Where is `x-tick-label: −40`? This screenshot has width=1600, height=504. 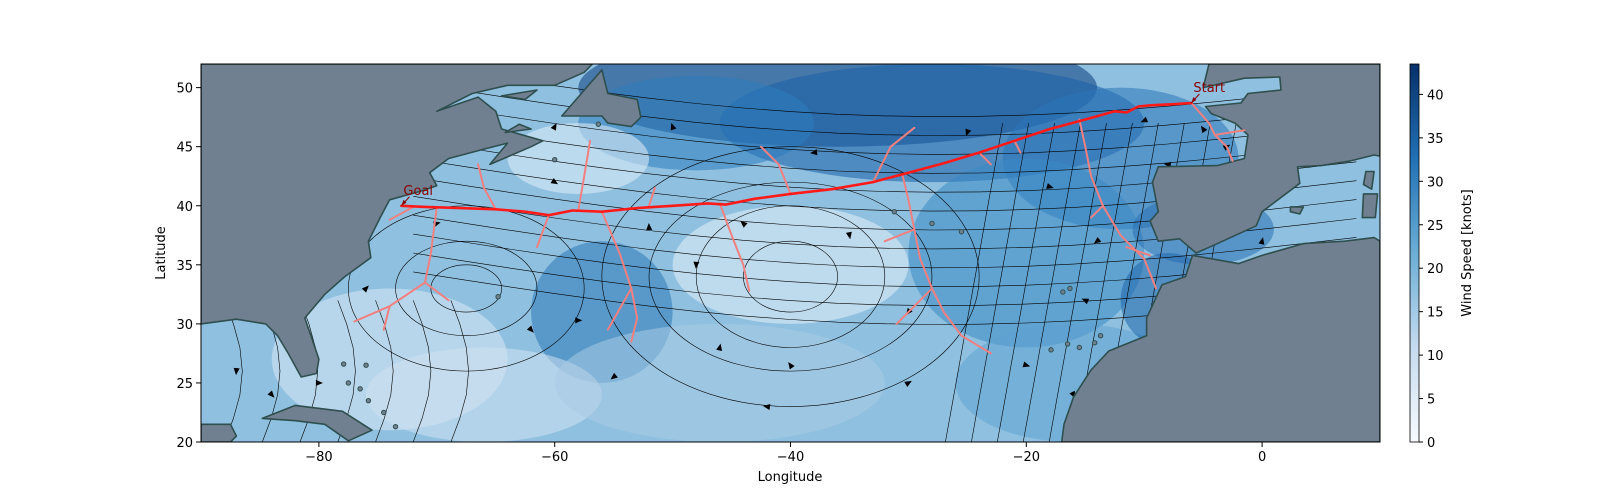 x-tick-label: −40 is located at coordinates (790, 457).